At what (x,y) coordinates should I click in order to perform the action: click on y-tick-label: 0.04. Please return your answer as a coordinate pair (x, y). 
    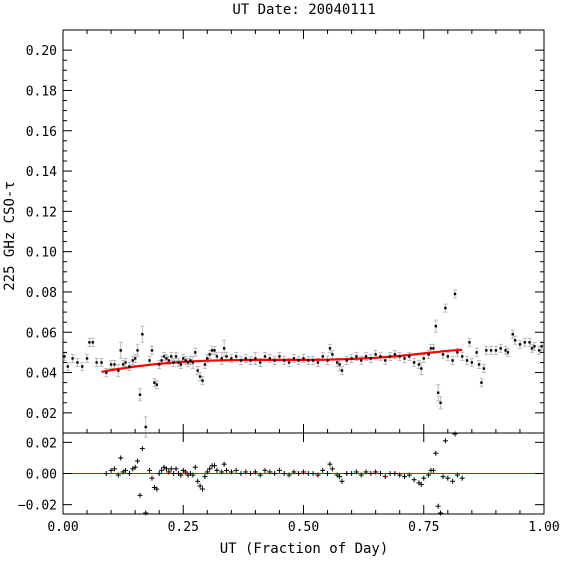
    Looking at the image, I should click on (41, 374).